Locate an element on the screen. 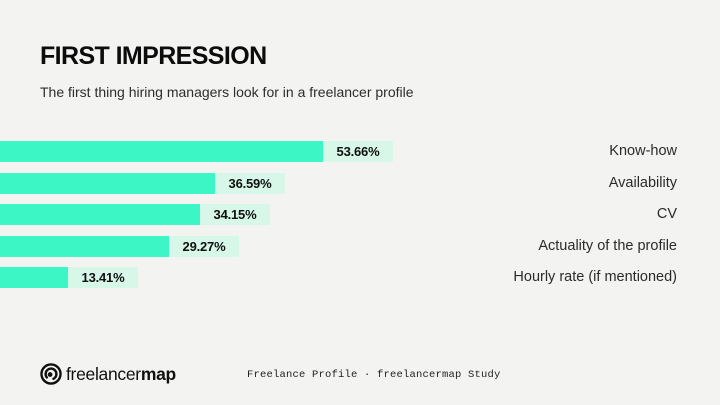  value-box-actuality: 29.27% is located at coordinates (204, 246).